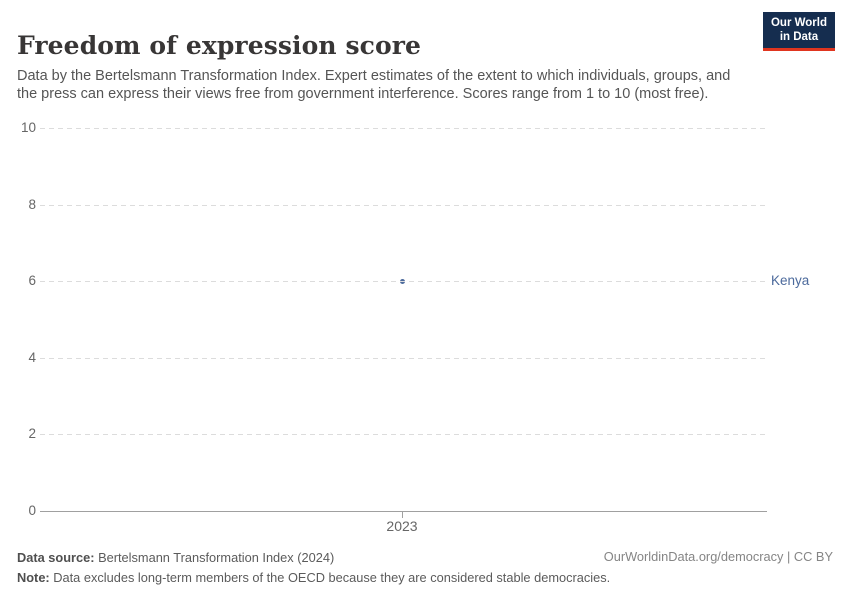  What do you see at coordinates (214, 557) in the screenshot?
I see `data-source-text: Bertelsmann Transformation Index (2024)` at bounding box center [214, 557].